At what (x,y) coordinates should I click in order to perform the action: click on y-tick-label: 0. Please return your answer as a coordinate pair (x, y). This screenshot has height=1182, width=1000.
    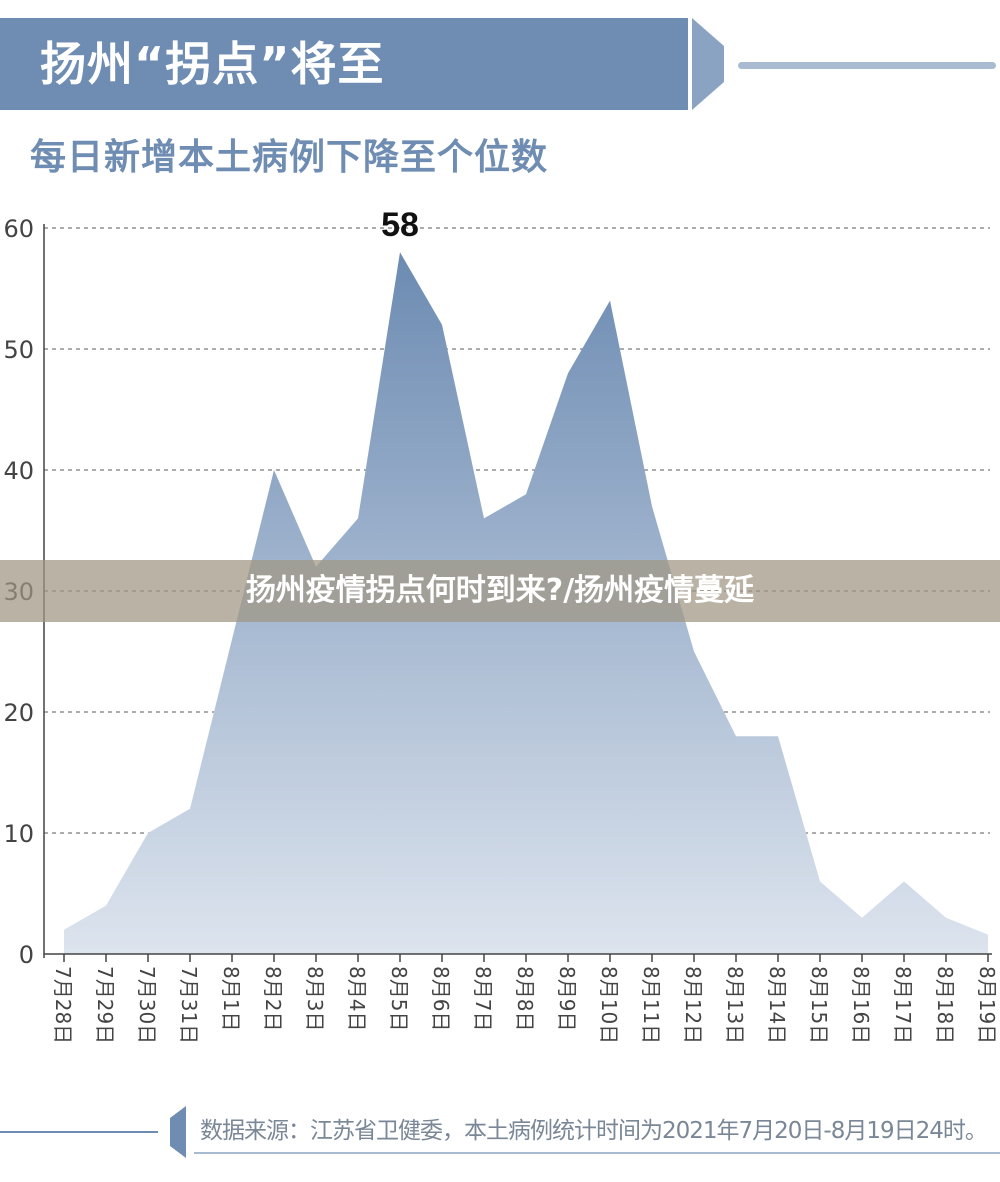
    Looking at the image, I should click on (26, 955).